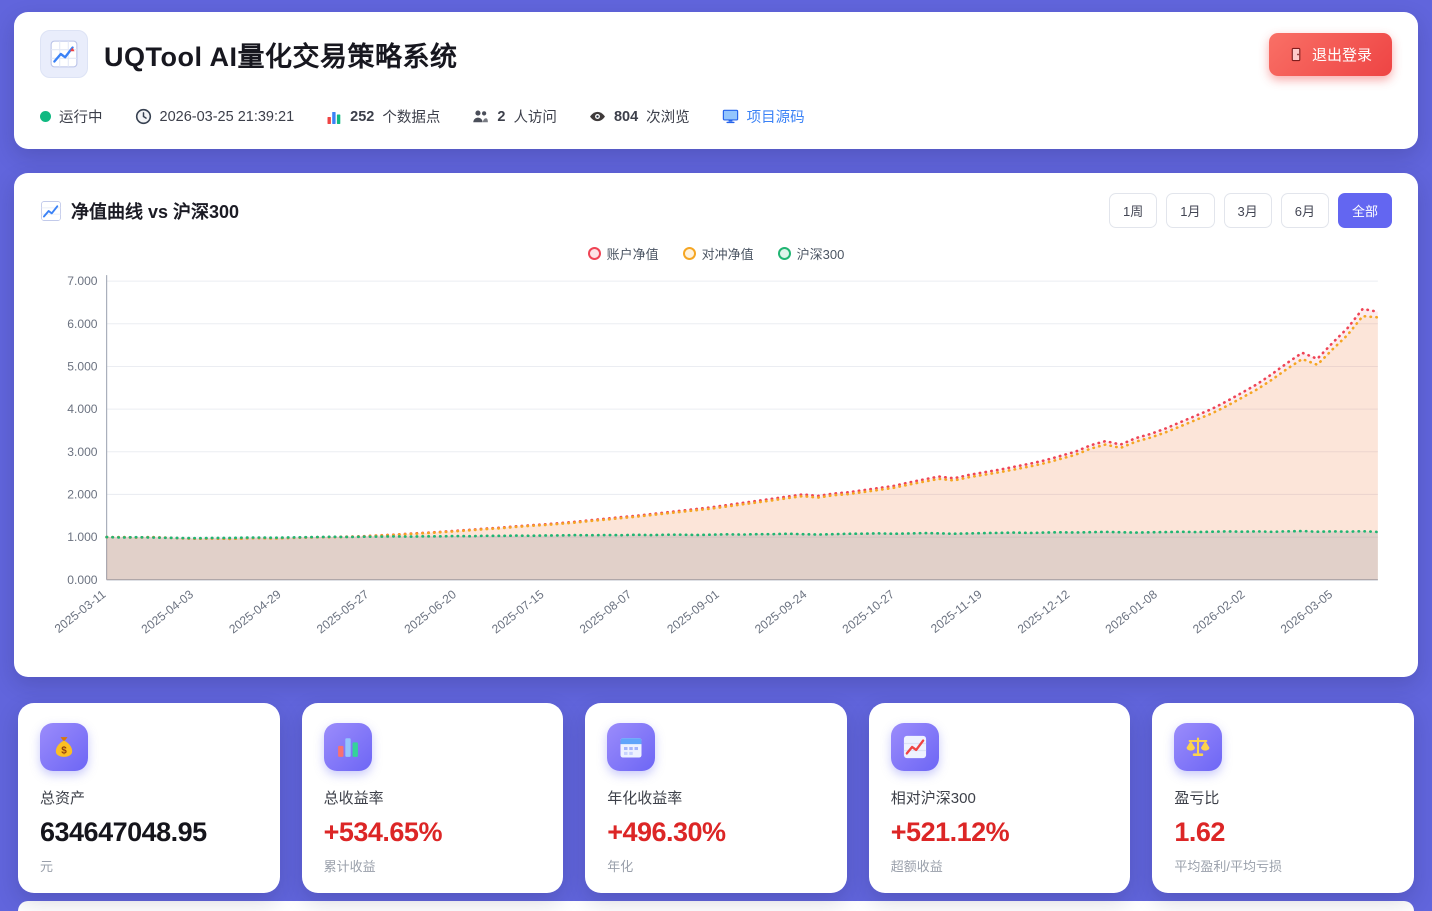  I want to click on range-button-group: 1周 1月 3月 6月 全部, so click(1250, 210).